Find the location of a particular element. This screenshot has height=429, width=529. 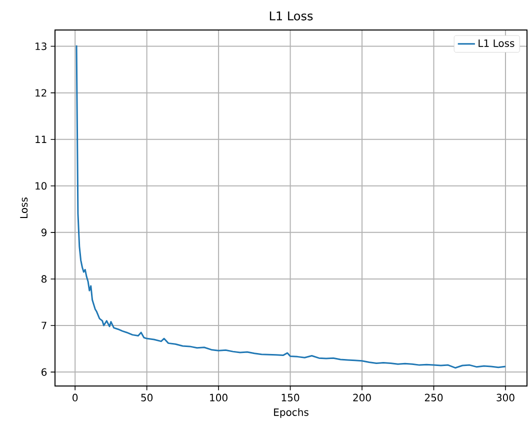

x-tick-label: 50 is located at coordinates (147, 398).